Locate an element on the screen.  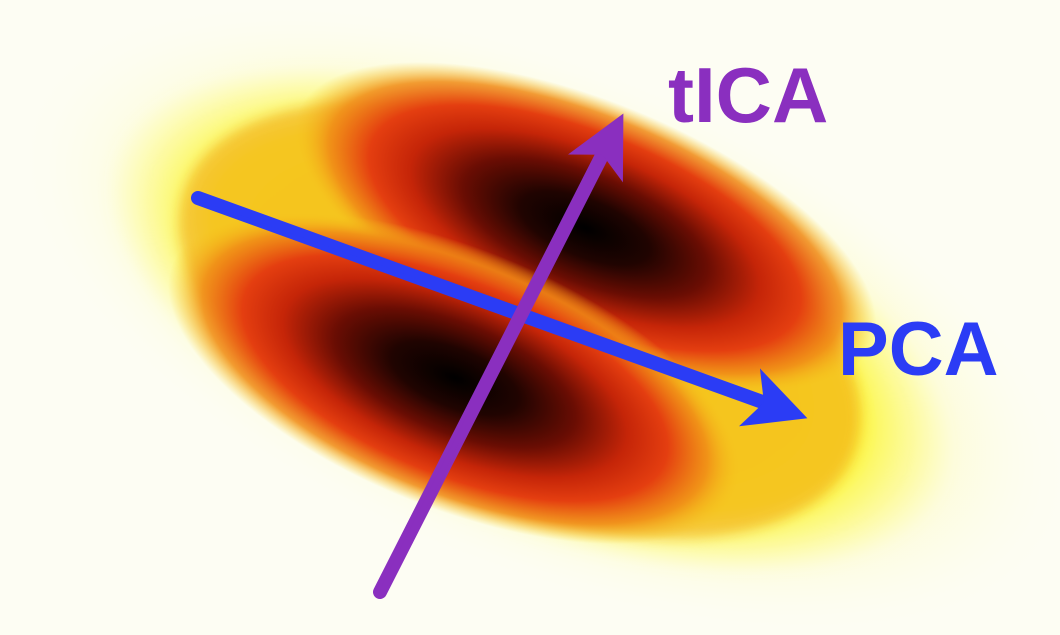
tica-arrow-tail-sketch is located at coordinates (427, 500).